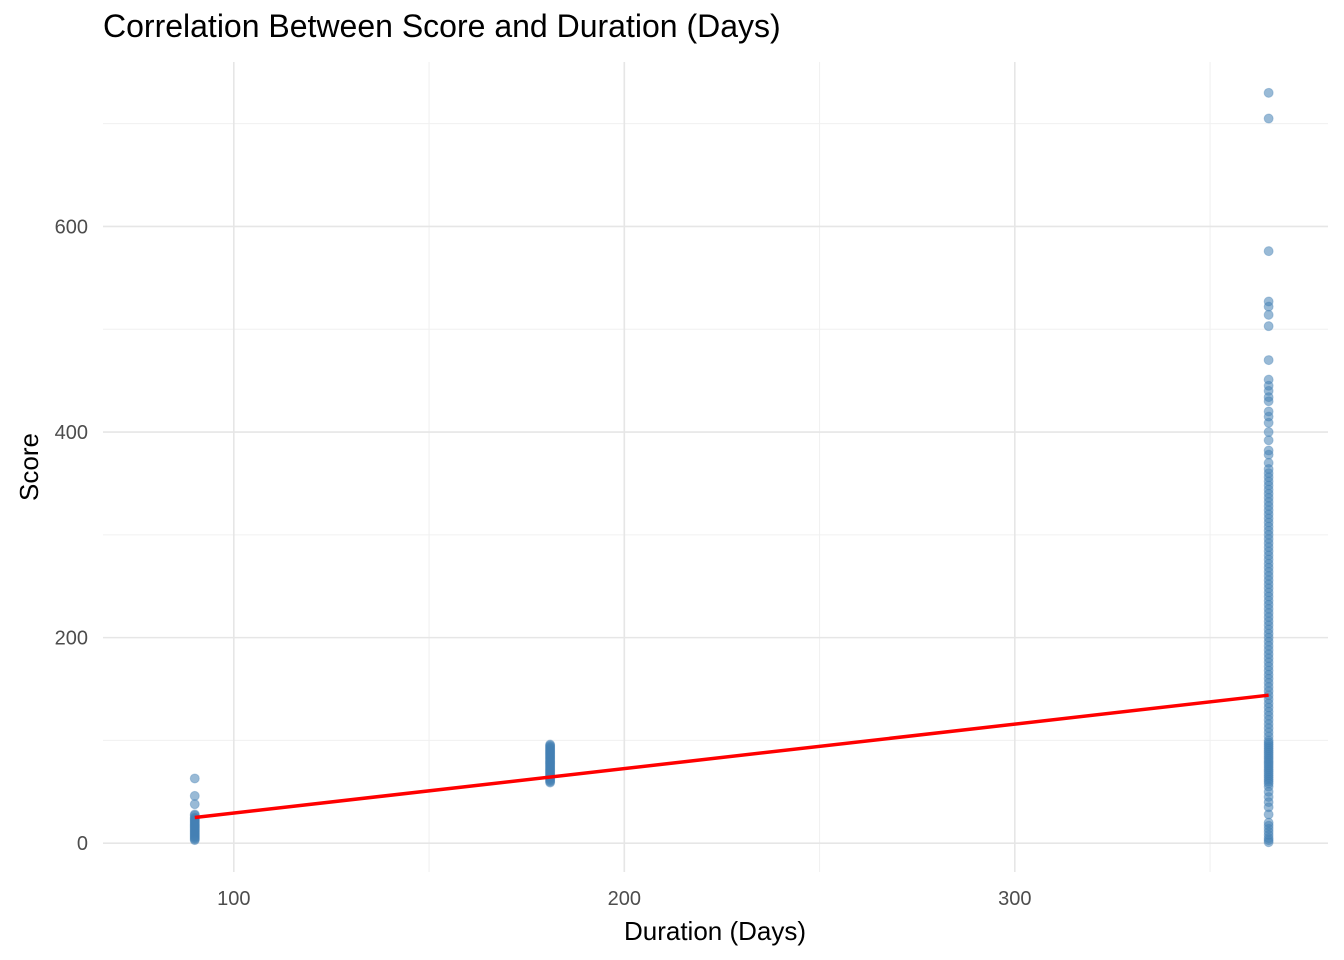  What do you see at coordinates (715, 931) in the screenshot?
I see `x-axis-title: Duration (Days)` at bounding box center [715, 931].